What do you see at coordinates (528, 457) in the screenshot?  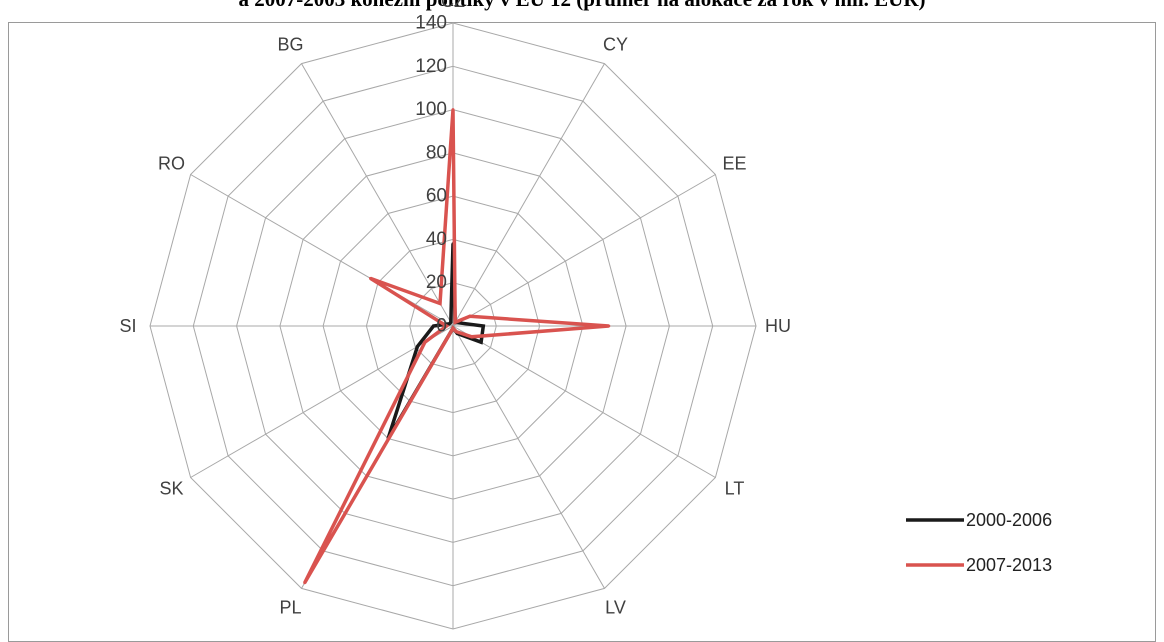 I see `axis-spoke-lv` at bounding box center [528, 457].